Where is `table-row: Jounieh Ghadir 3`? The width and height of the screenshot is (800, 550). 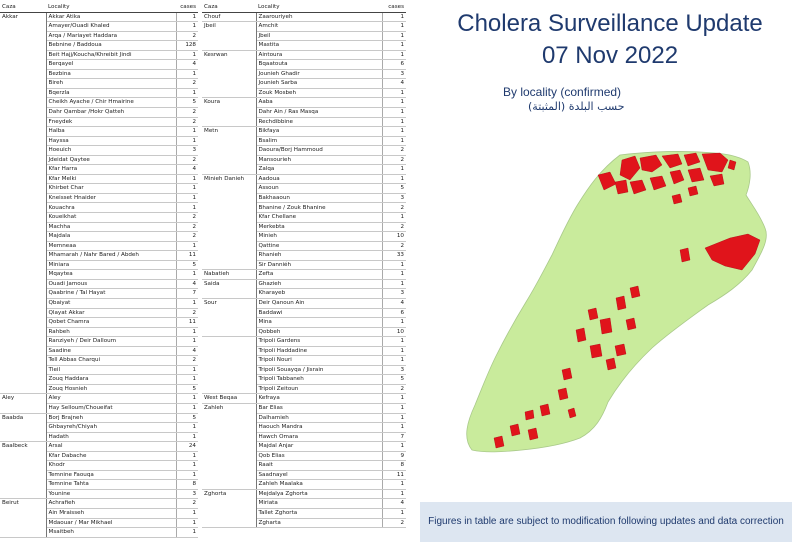
table-row: Jounieh Ghadir 3 is located at coordinates (304, 74).